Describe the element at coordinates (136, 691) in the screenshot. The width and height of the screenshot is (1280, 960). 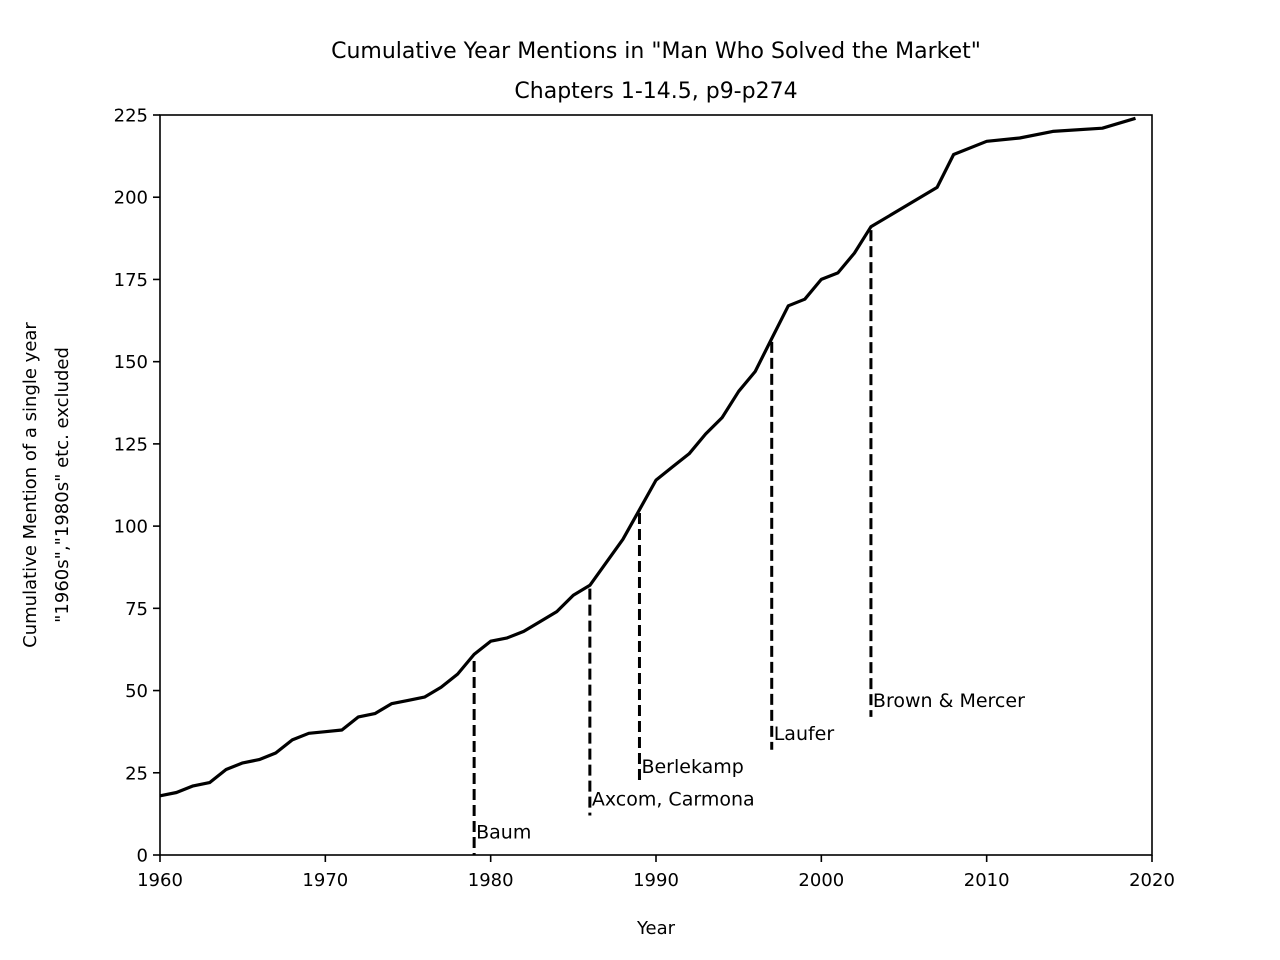
I see `y-tick-label: 50` at that location.